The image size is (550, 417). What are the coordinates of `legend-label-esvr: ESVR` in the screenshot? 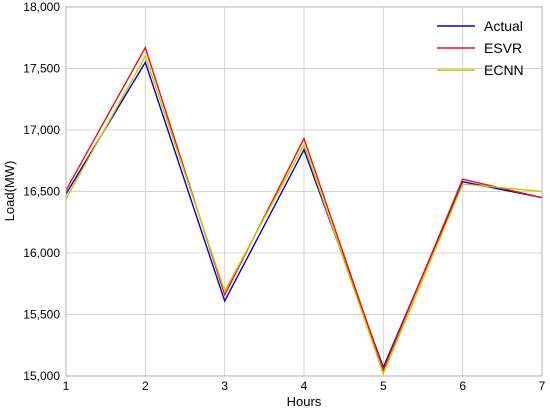 It's located at (503, 48).